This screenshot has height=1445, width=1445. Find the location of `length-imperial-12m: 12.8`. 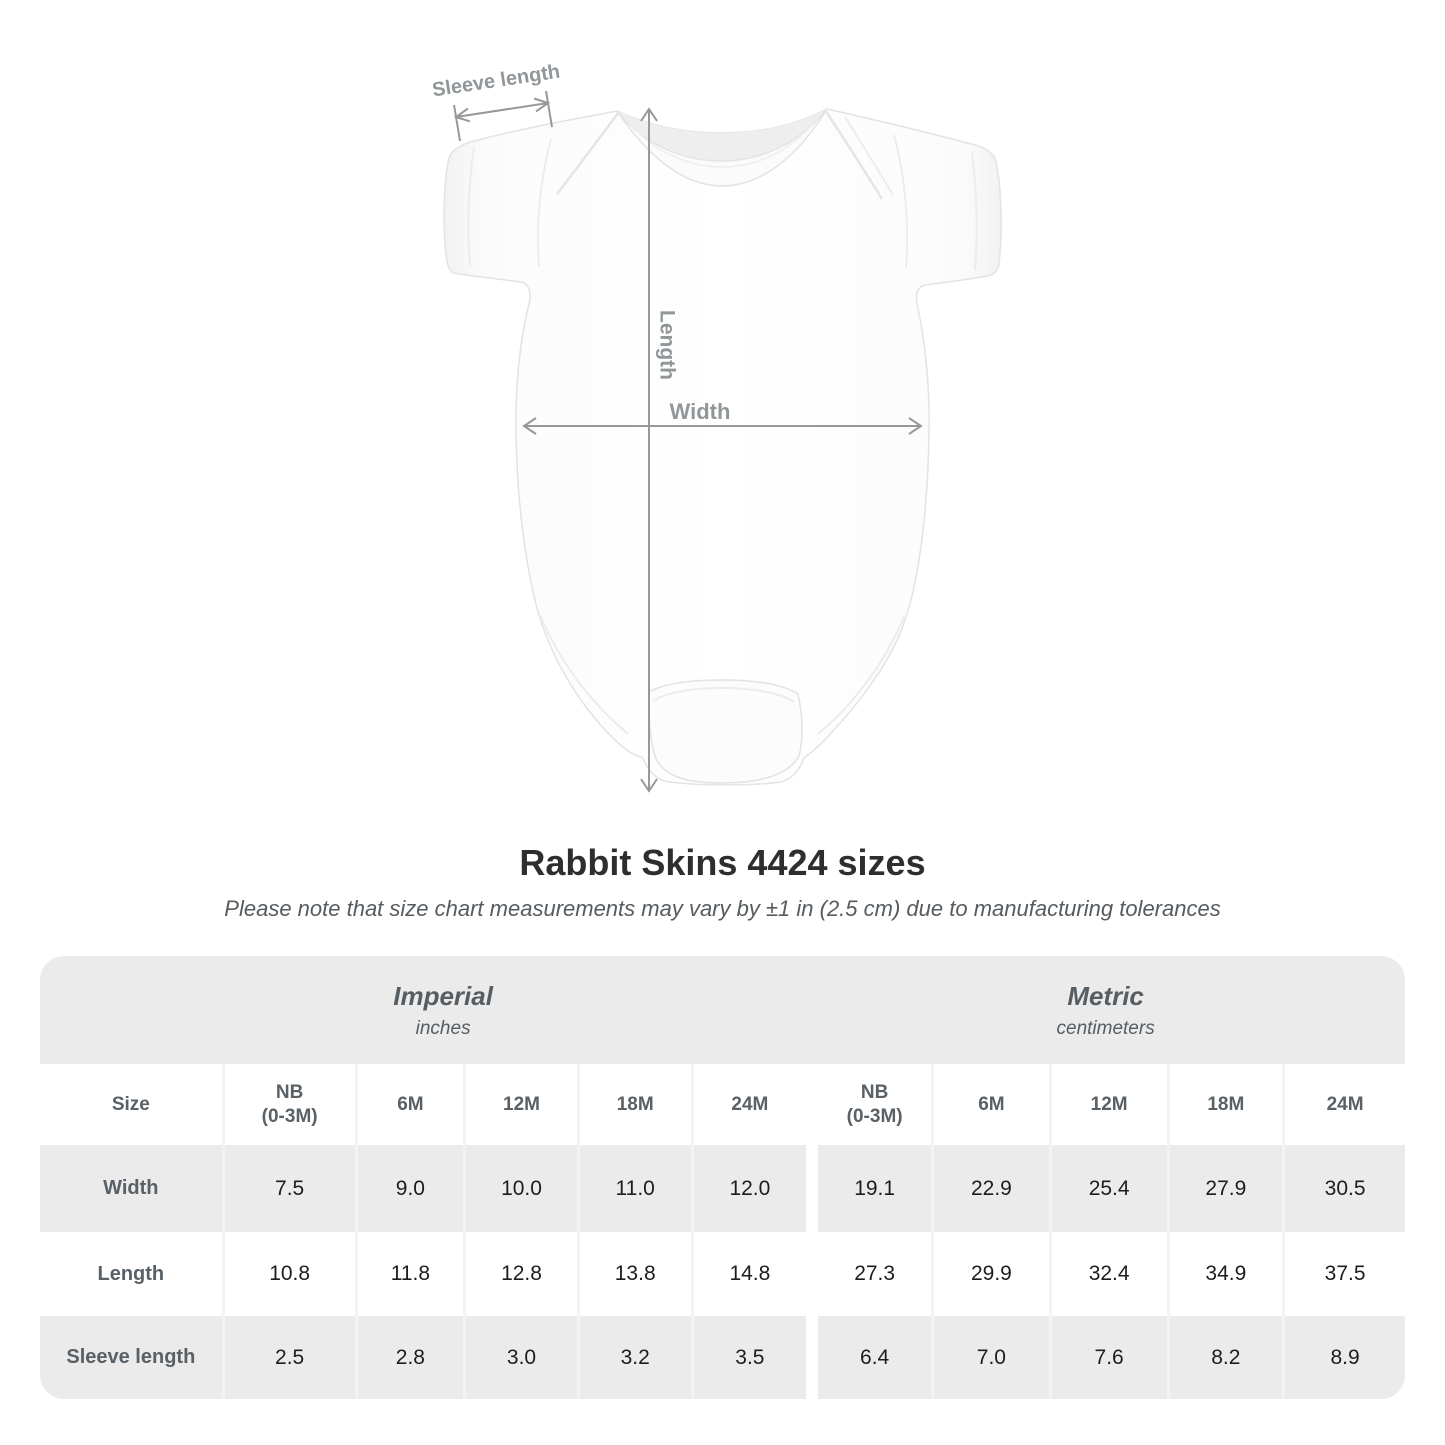

length-imperial-12m: 12.8 is located at coordinates (520, 1274).